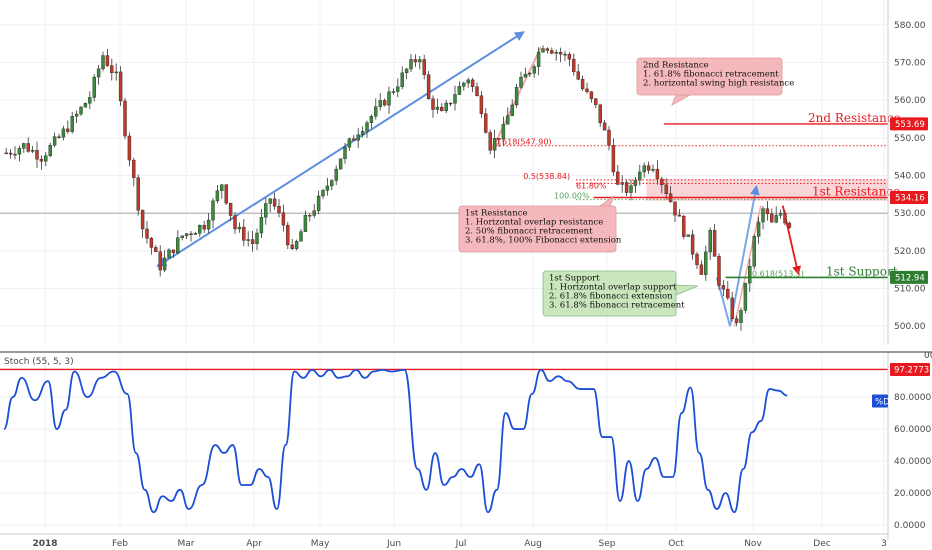  Describe the element at coordinates (910, 526) in the screenshot. I see `stoch-tick-label: 0.0000` at that location.